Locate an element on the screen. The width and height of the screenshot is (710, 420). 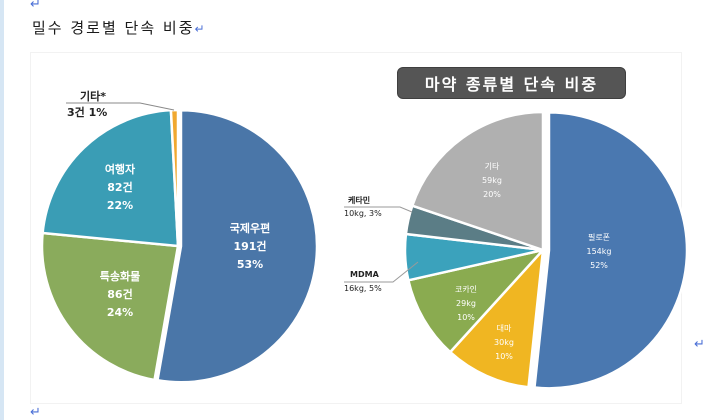
label-cannabis: 대마 30kg 10% is located at coordinates (504, 343).